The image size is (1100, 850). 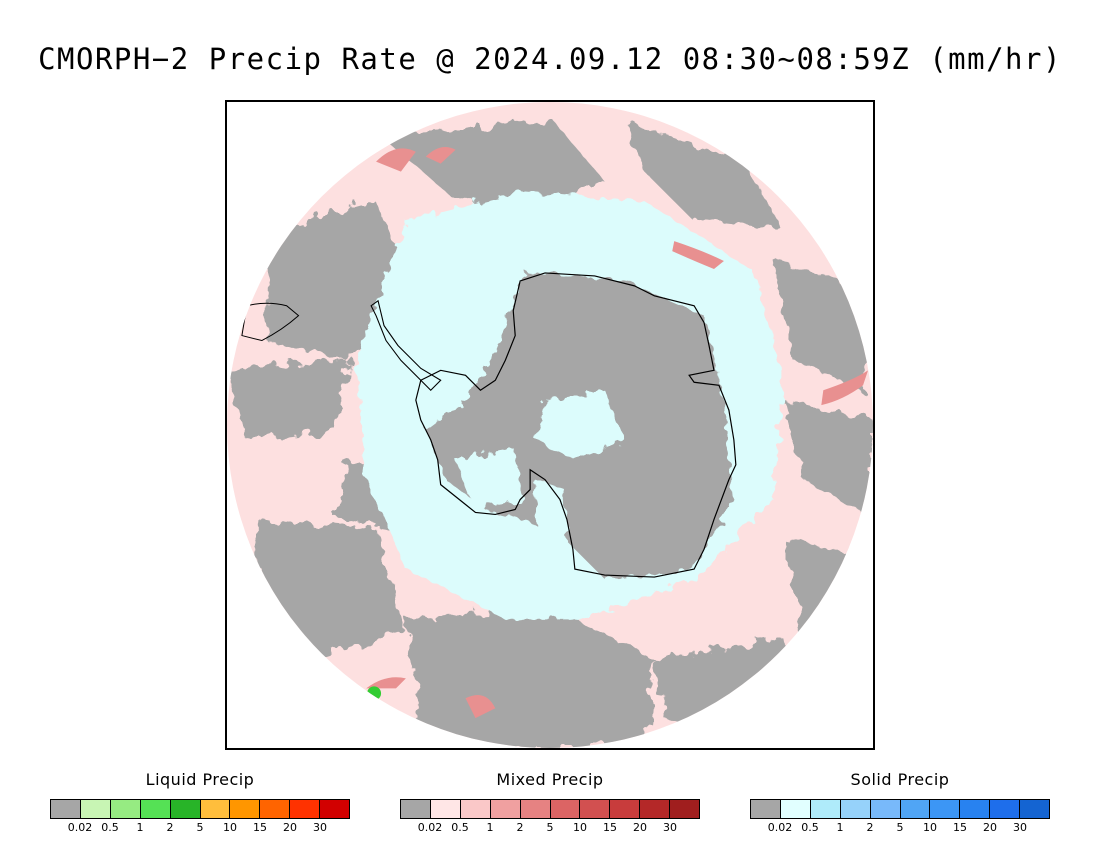 What do you see at coordinates (200, 779) in the screenshot?
I see `legend-title: Liquid Precip` at bounding box center [200, 779].